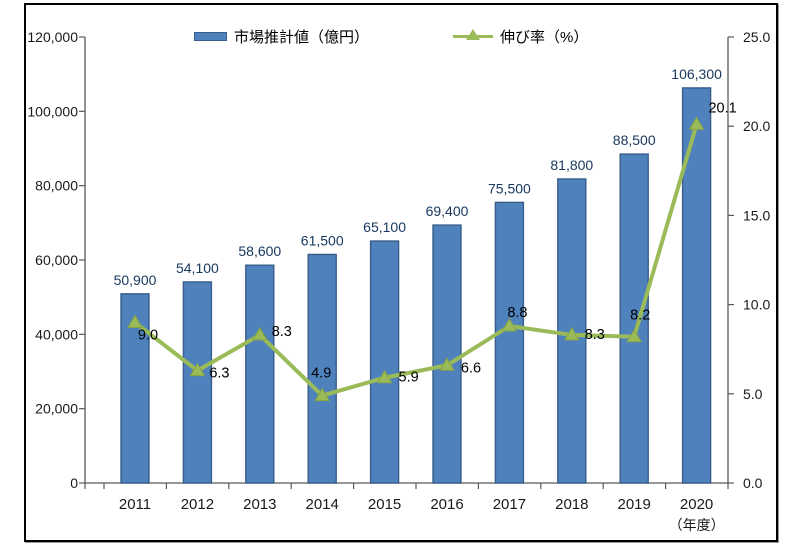 The image size is (800, 552). What do you see at coordinates (259, 504) in the screenshot?
I see `x-axis-category-label: 2013` at bounding box center [259, 504].